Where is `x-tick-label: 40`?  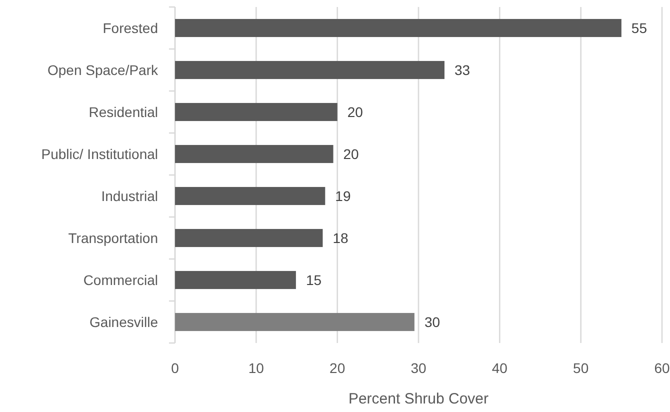
x-tick-label: 40 is located at coordinates (500, 368).